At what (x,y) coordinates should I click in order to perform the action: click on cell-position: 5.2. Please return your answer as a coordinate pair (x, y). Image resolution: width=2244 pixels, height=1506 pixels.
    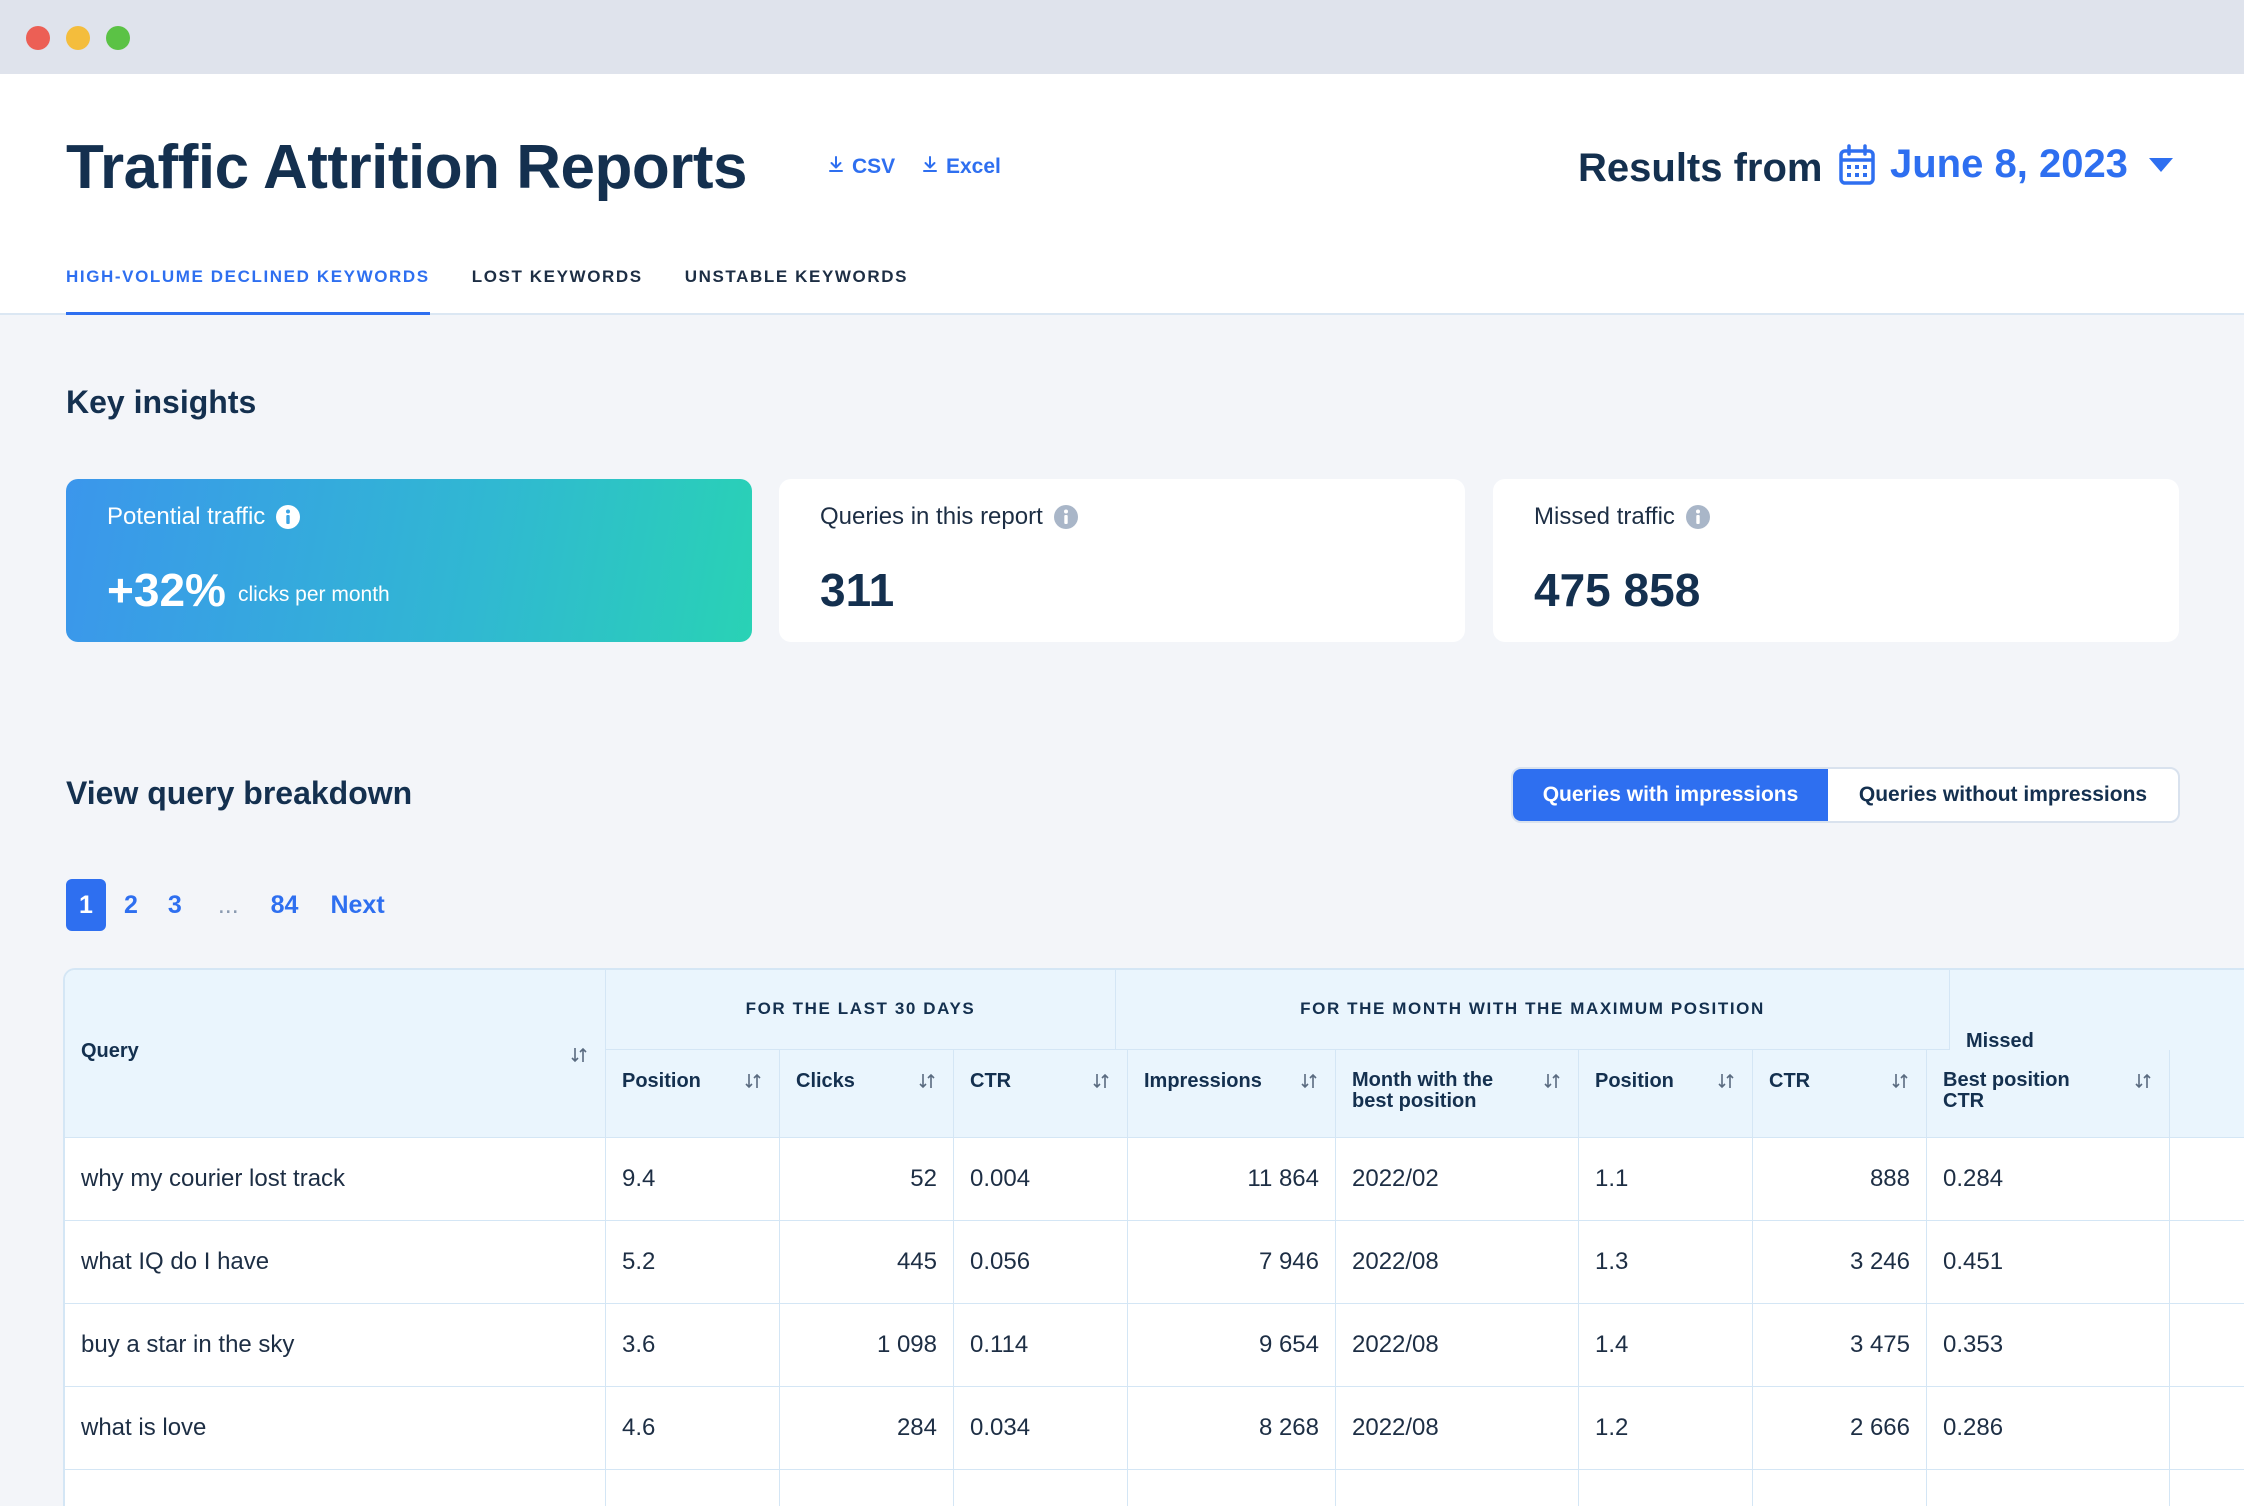
    Looking at the image, I should click on (693, 1262).